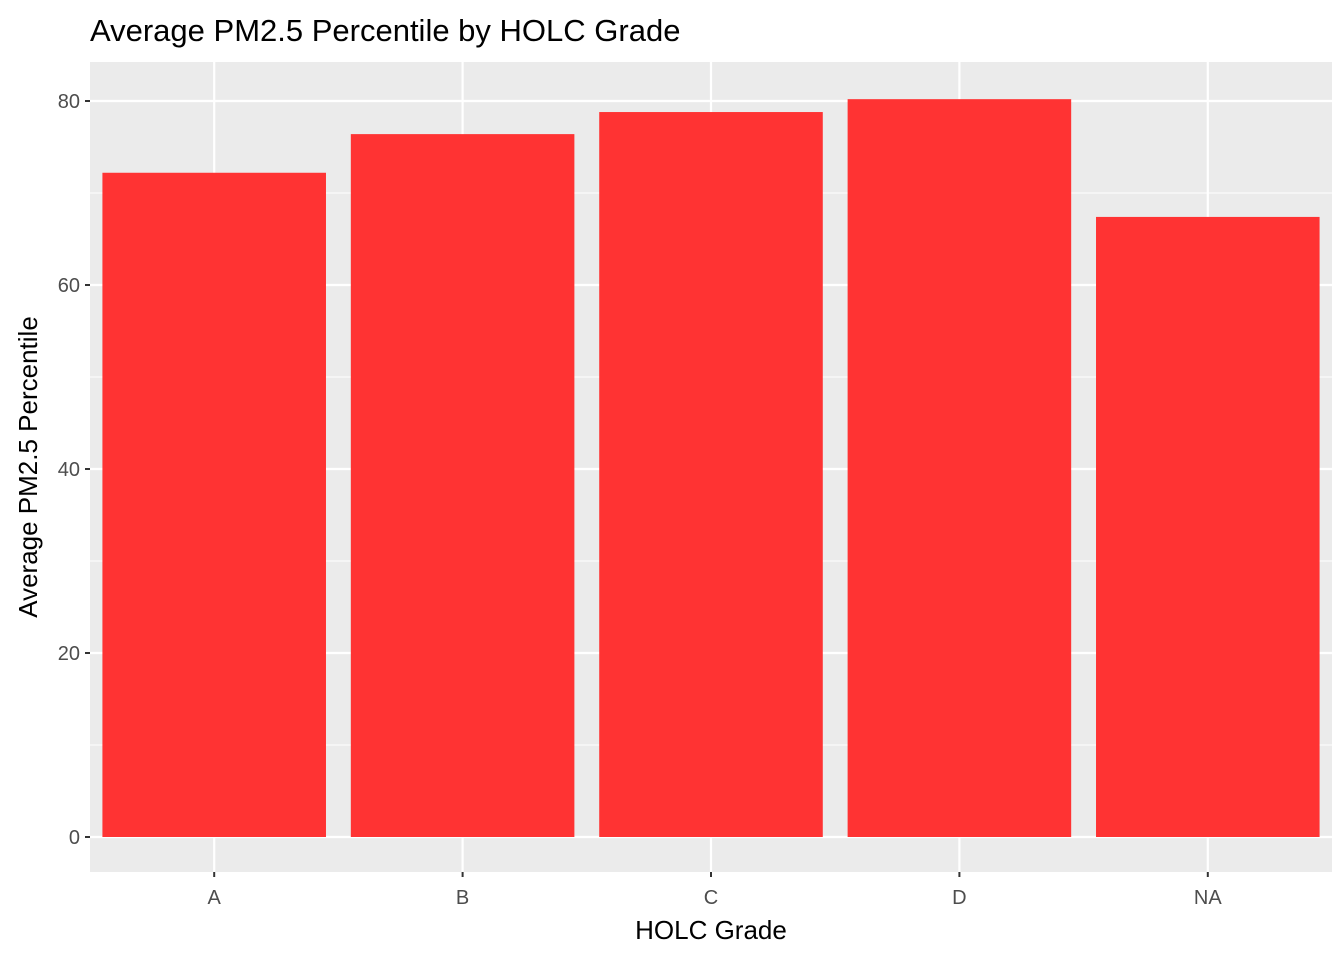 Image resolution: width=1344 pixels, height=960 pixels. Describe the element at coordinates (711, 475) in the screenshot. I see `bar-c` at that location.